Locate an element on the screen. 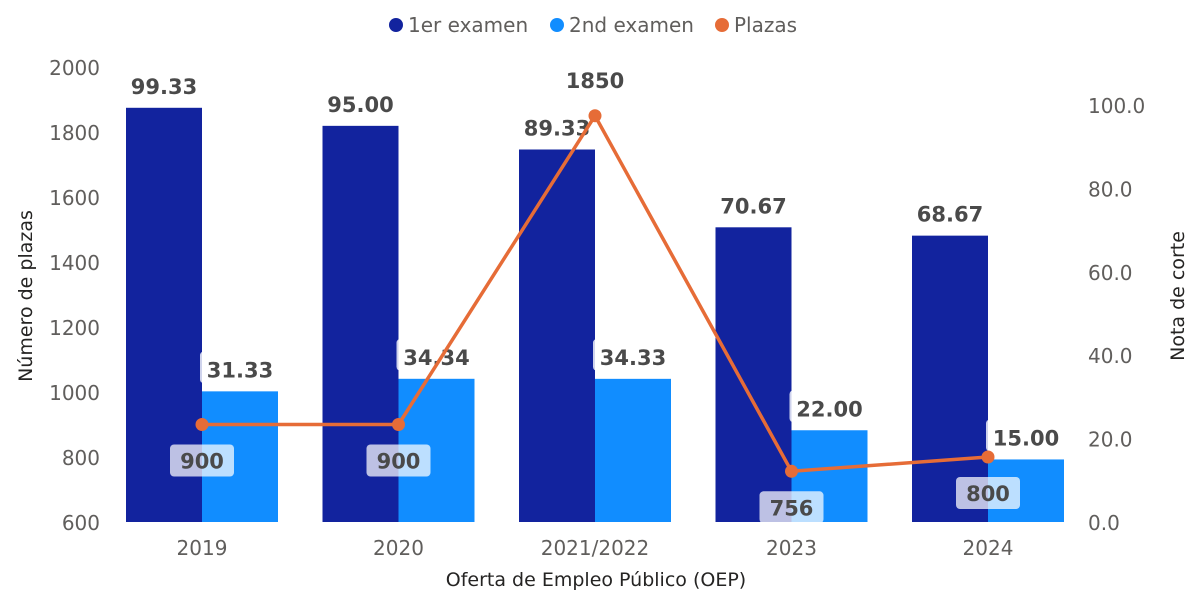 The image size is (1200, 608). y-tick-label: 1800 is located at coordinates (74, 133).